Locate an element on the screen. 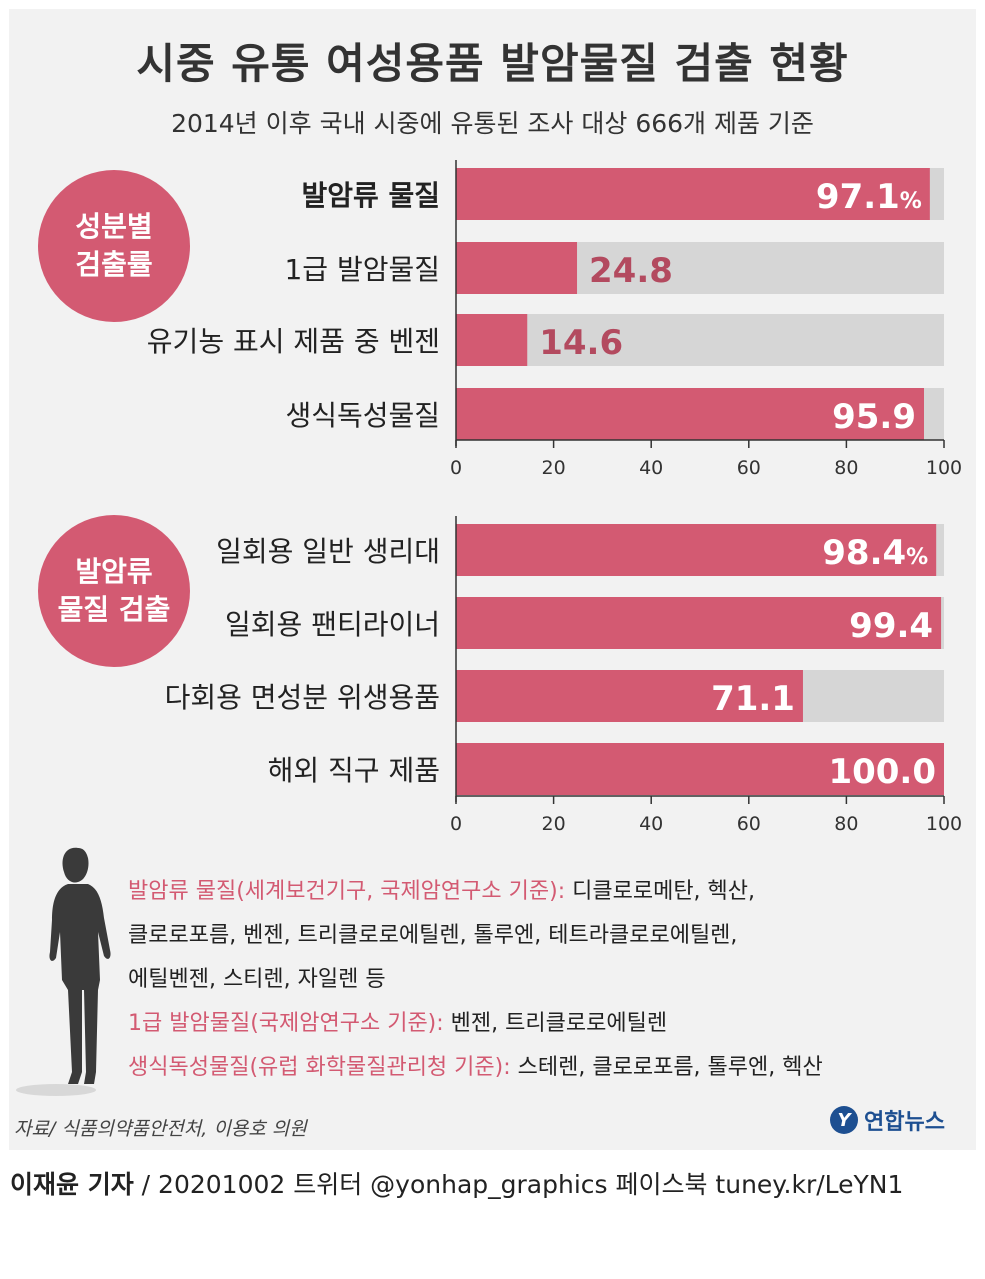 The height and width of the screenshot is (1279, 985). value-label: 24.8 is located at coordinates (631, 271).